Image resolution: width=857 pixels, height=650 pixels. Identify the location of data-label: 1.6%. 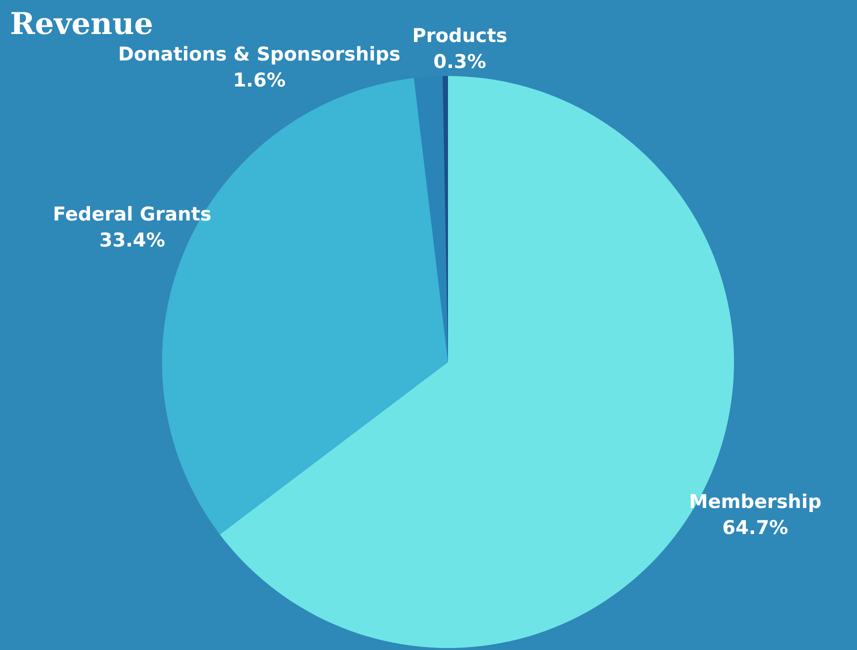
(259, 81).